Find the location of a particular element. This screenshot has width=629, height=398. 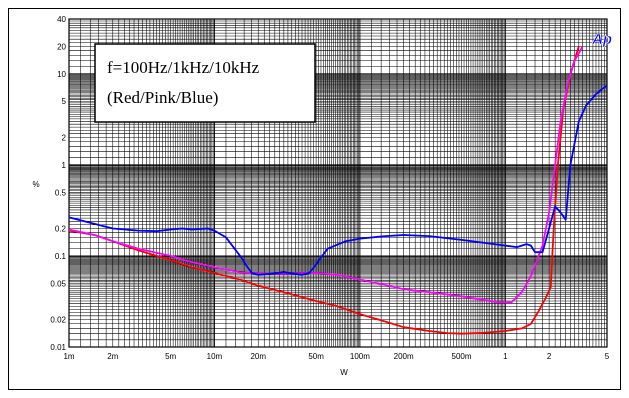

y-tick-label: 5 is located at coordinates (64, 101).